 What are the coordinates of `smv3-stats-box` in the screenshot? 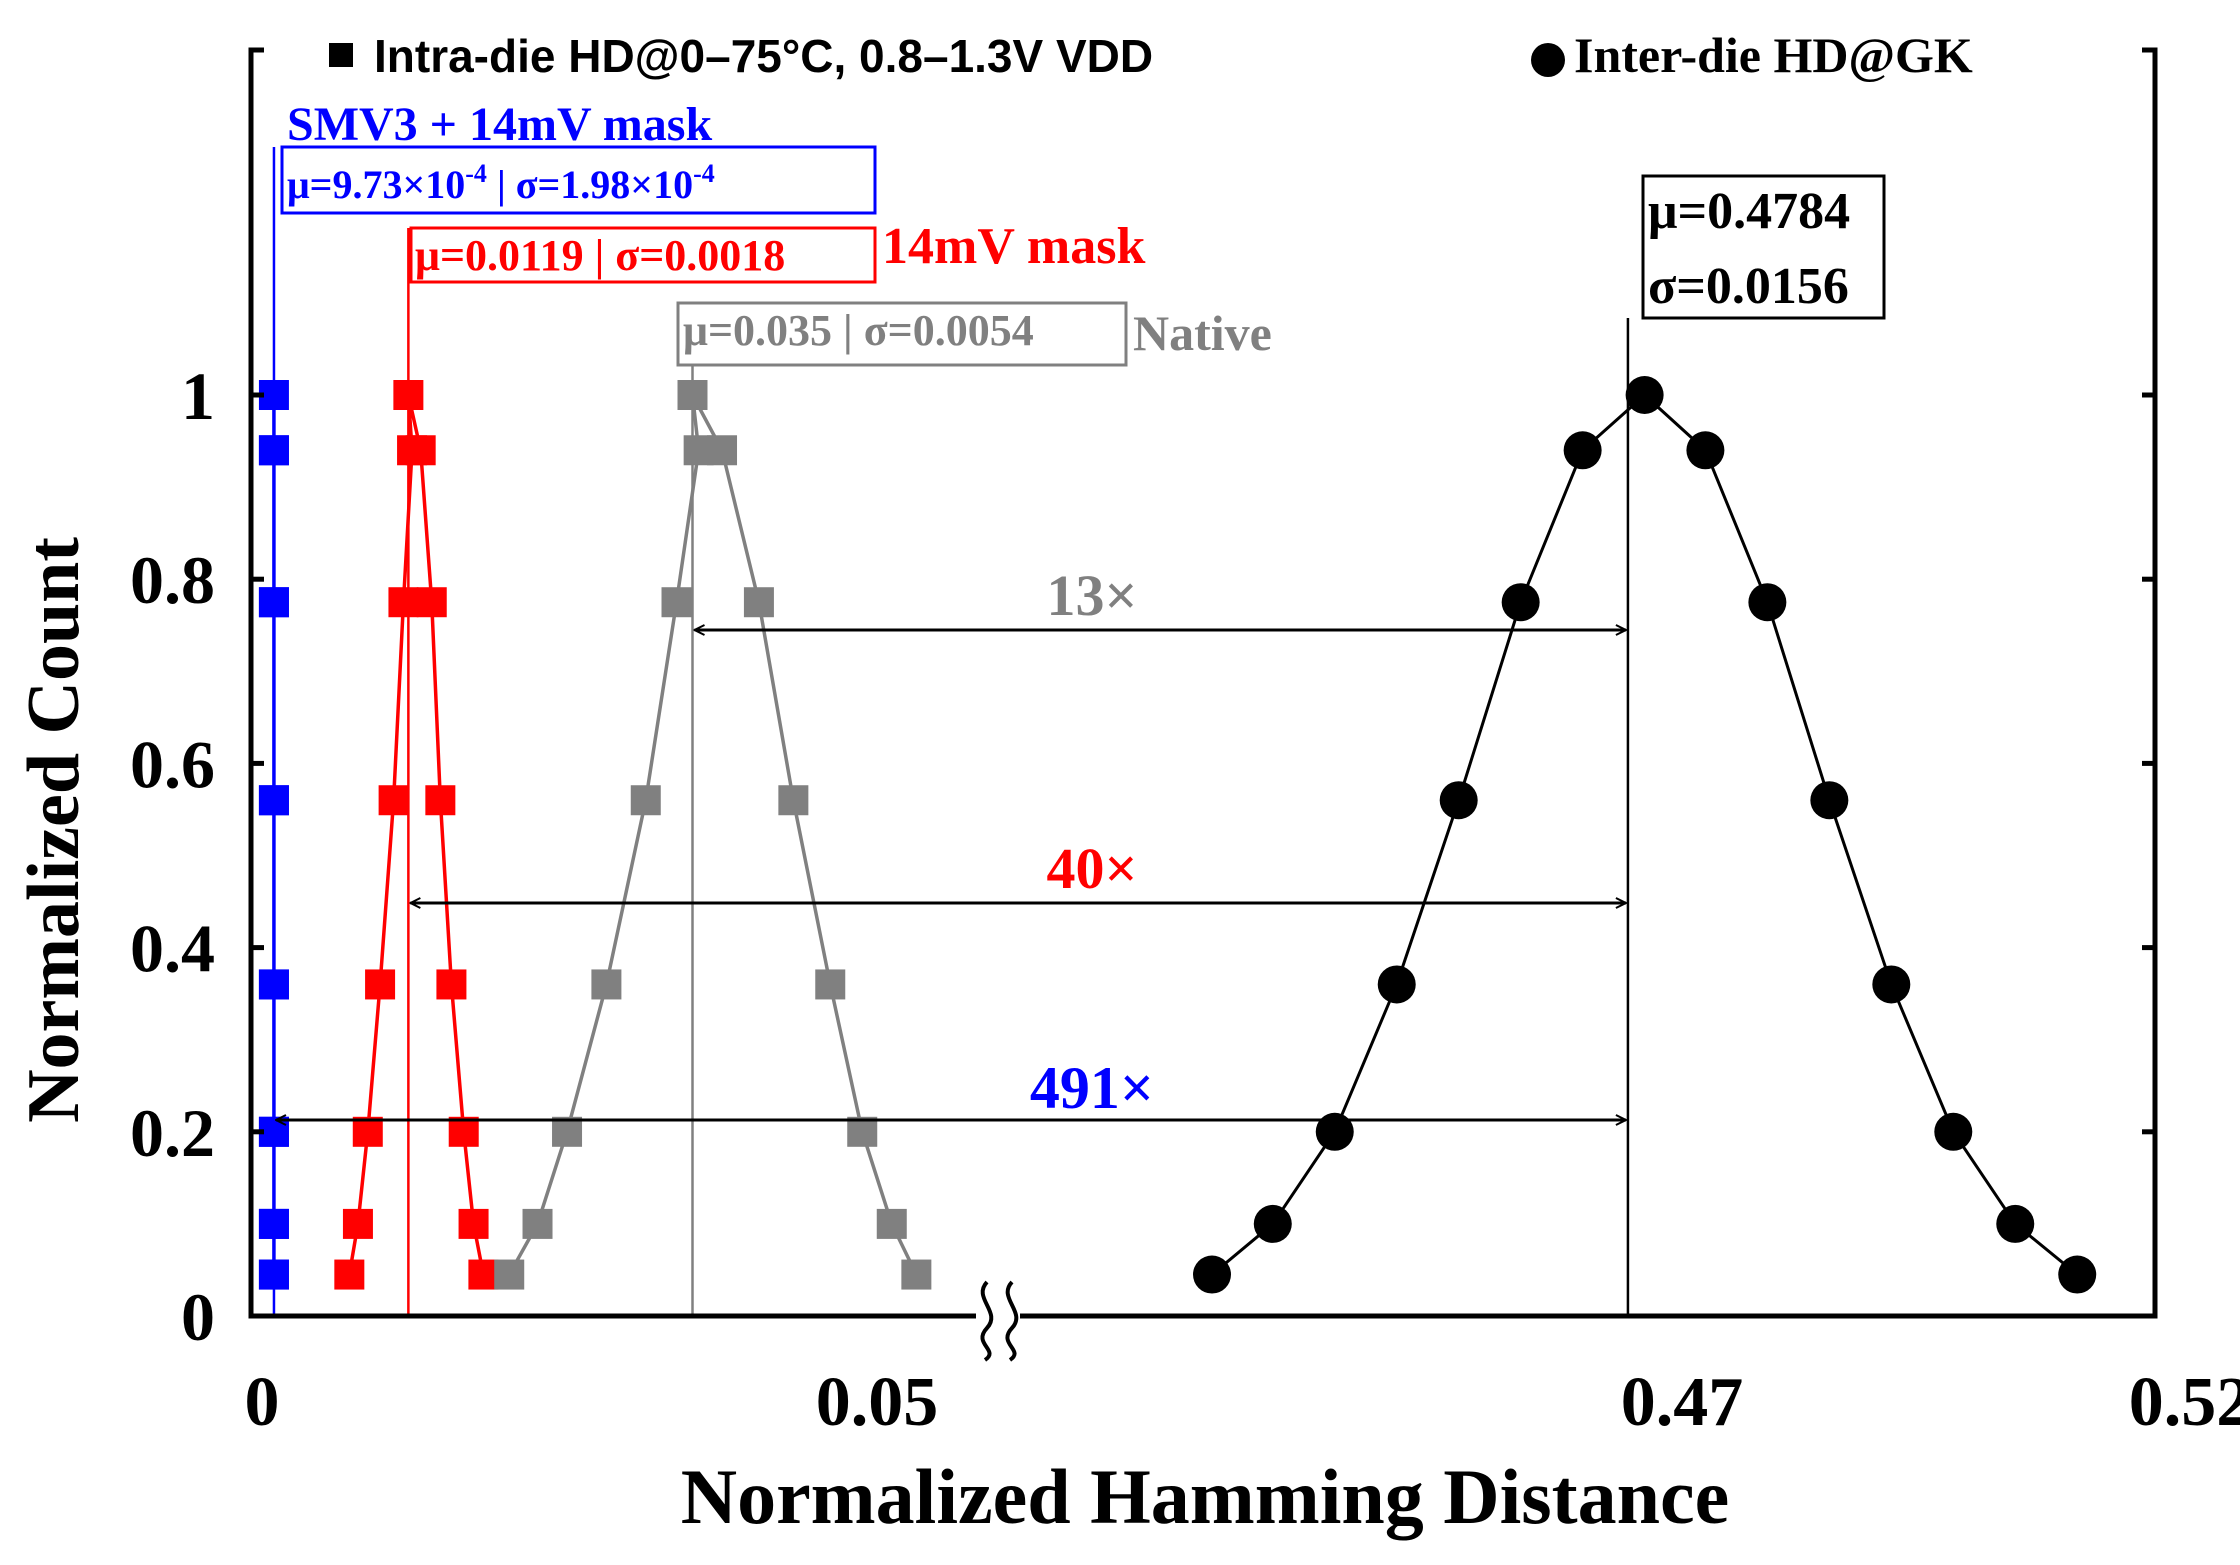 It's located at (578, 180).